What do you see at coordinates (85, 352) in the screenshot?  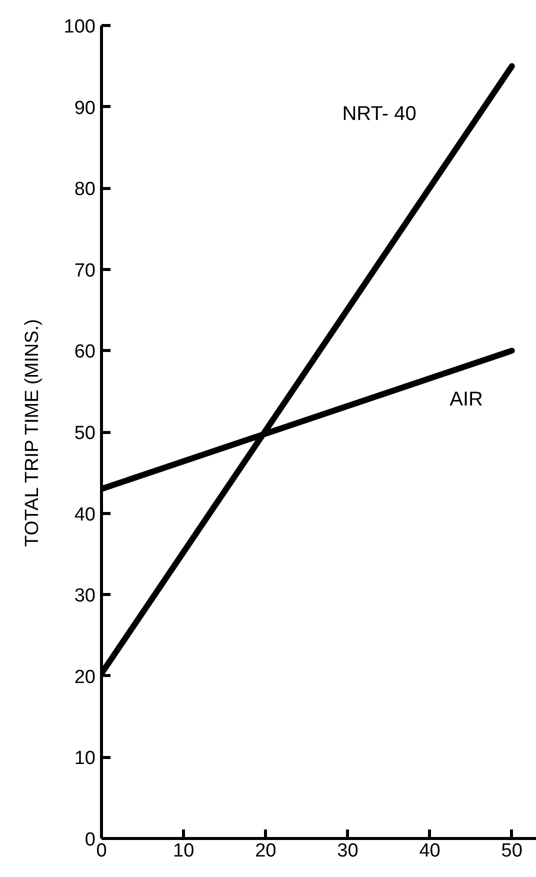 I see `y-tick-label: 60` at bounding box center [85, 352].